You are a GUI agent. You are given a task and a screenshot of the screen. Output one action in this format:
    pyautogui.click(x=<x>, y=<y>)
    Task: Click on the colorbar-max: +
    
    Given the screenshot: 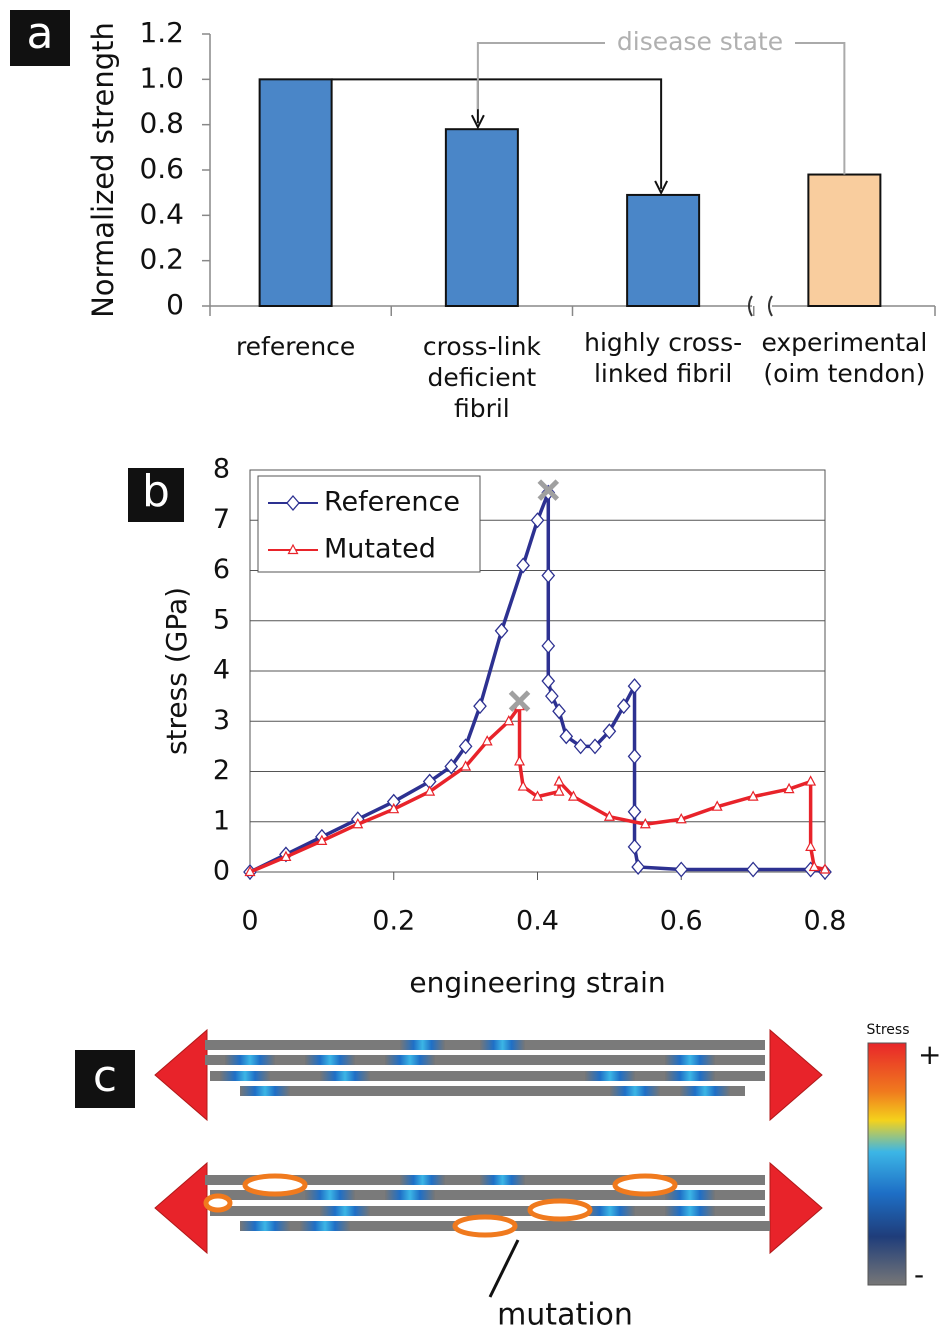 What is the action you would take?
    pyautogui.click(x=929, y=1054)
    